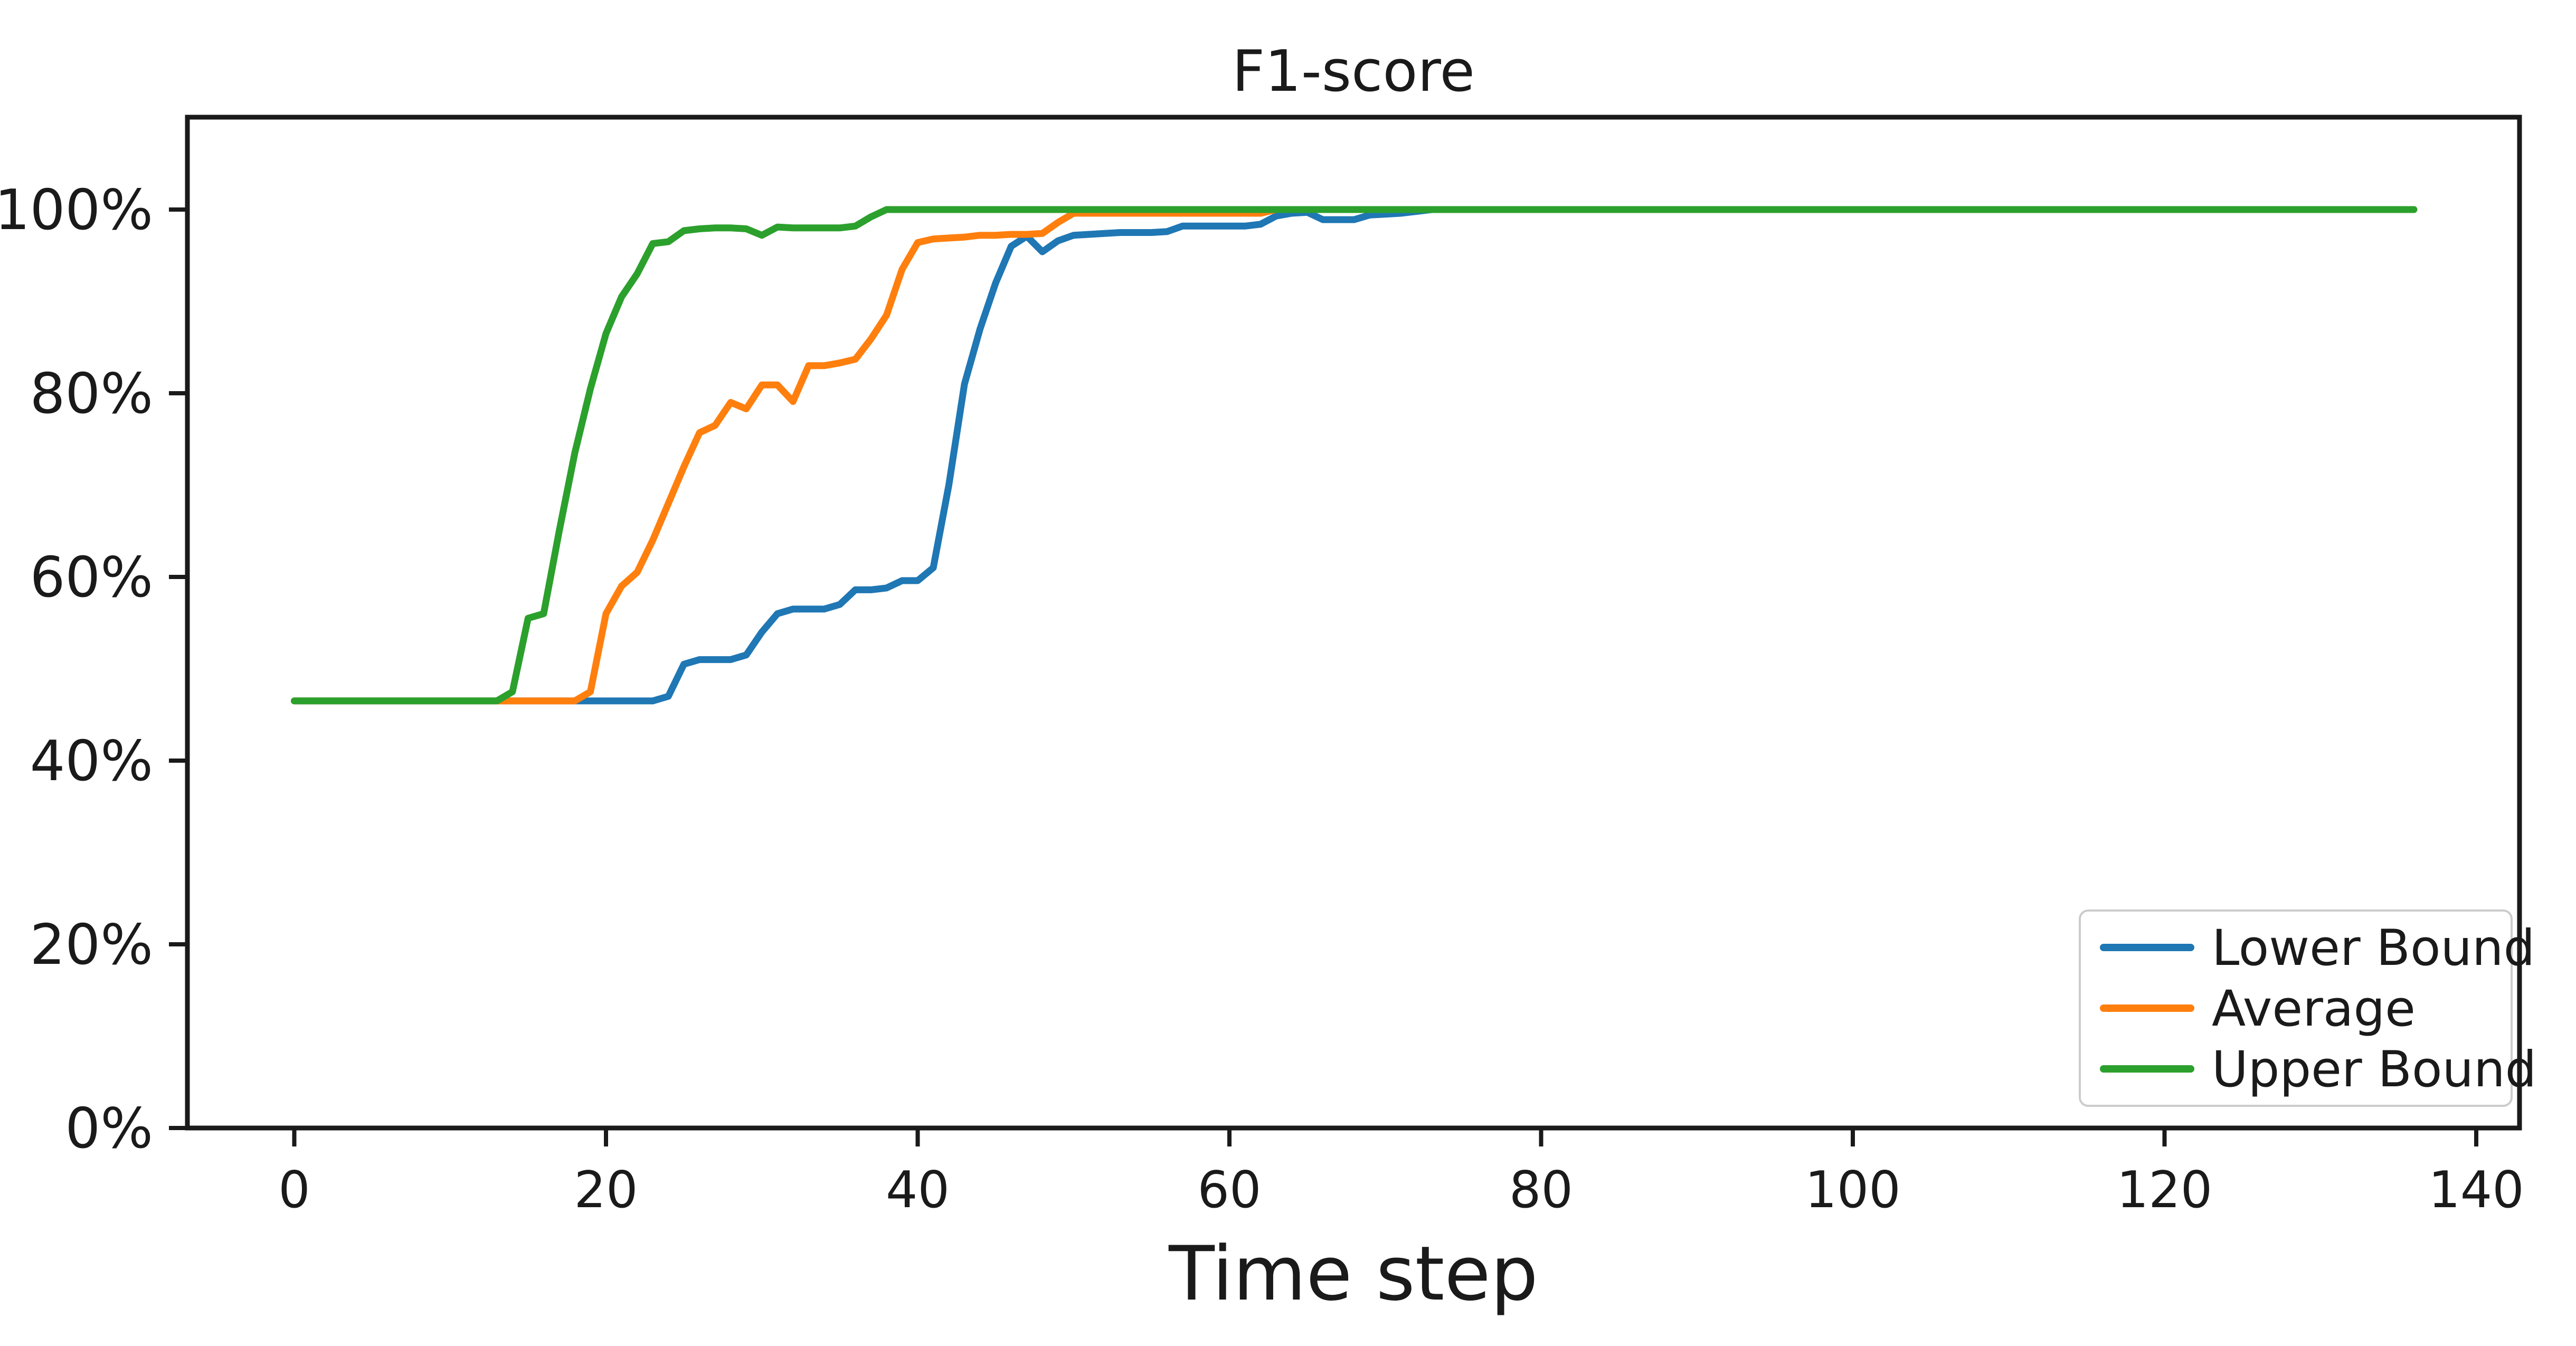 This screenshot has height=1346, width=2576. I want to click on x-tick-label: 120, so click(2164, 1190).